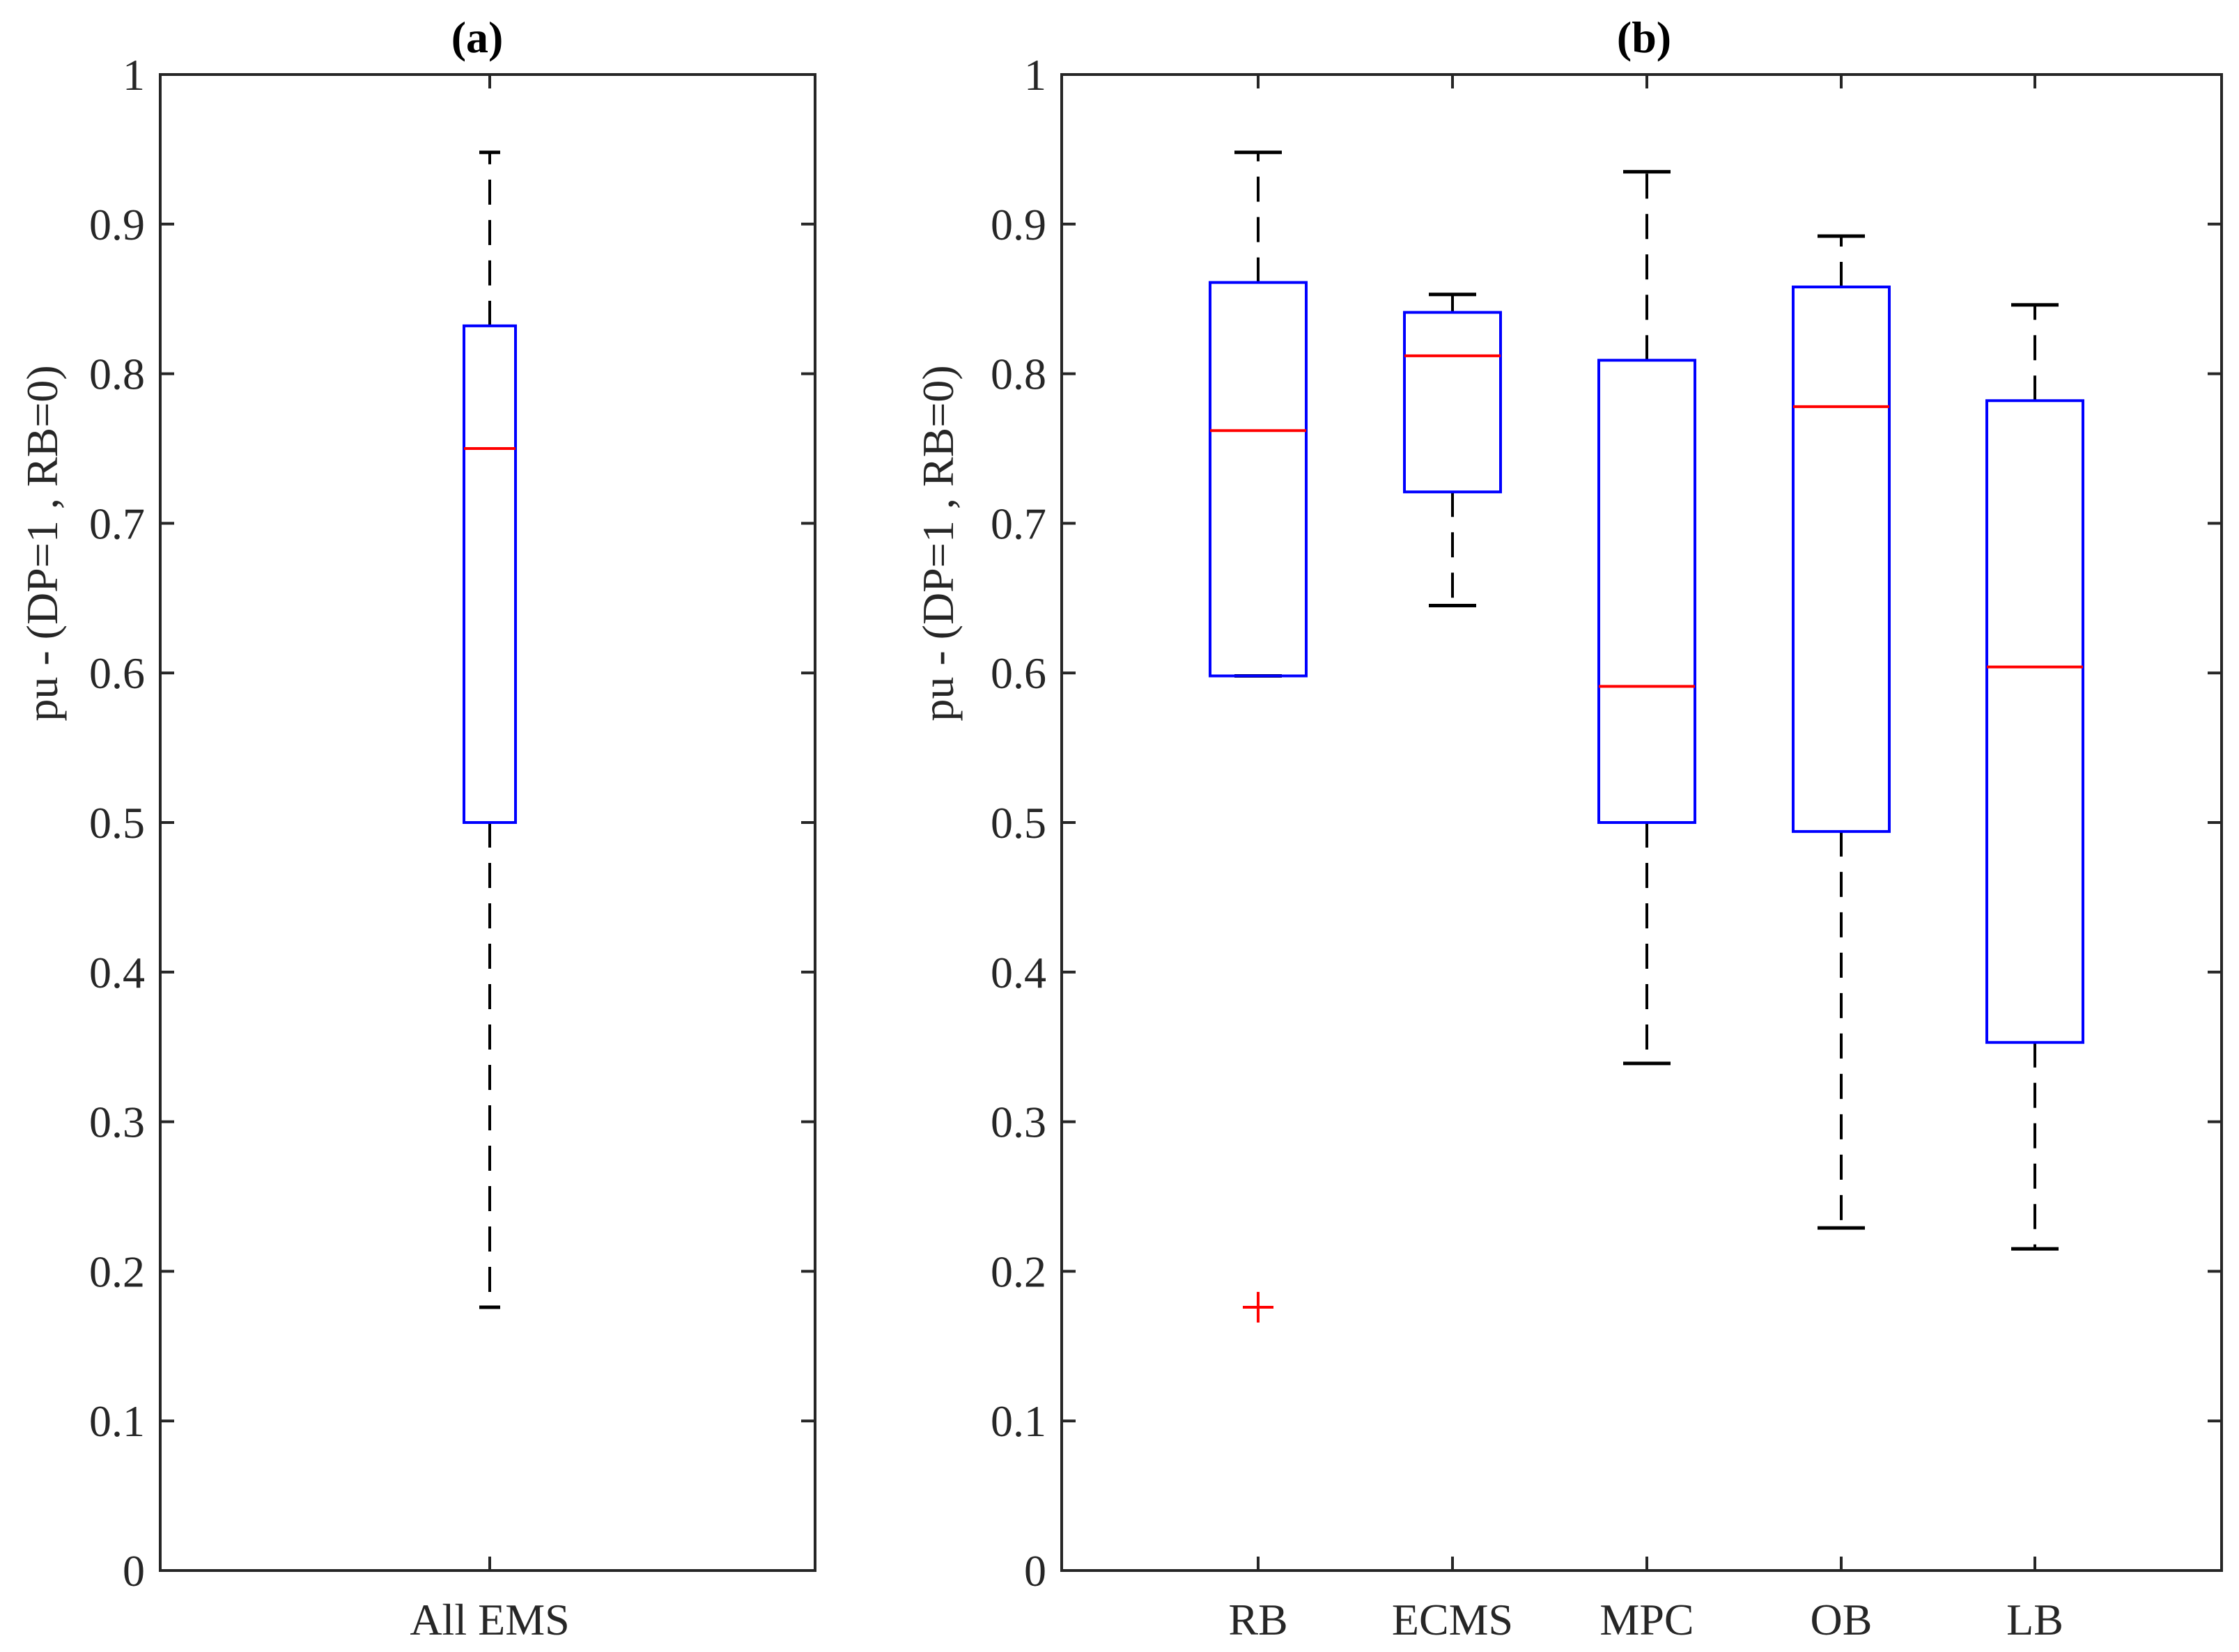 The image size is (2239, 1652). I want to click on box-lb, so click(2035, 823).